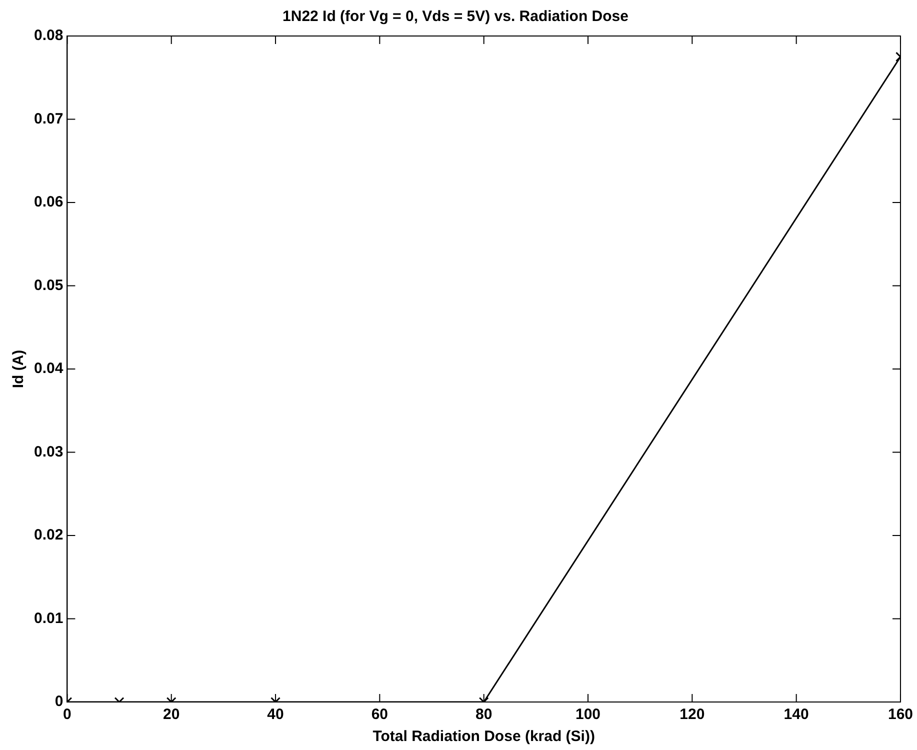 Image resolution: width=917 pixels, height=750 pixels. What do you see at coordinates (49, 618) in the screenshot?
I see `y-tick-label: 0.01` at bounding box center [49, 618].